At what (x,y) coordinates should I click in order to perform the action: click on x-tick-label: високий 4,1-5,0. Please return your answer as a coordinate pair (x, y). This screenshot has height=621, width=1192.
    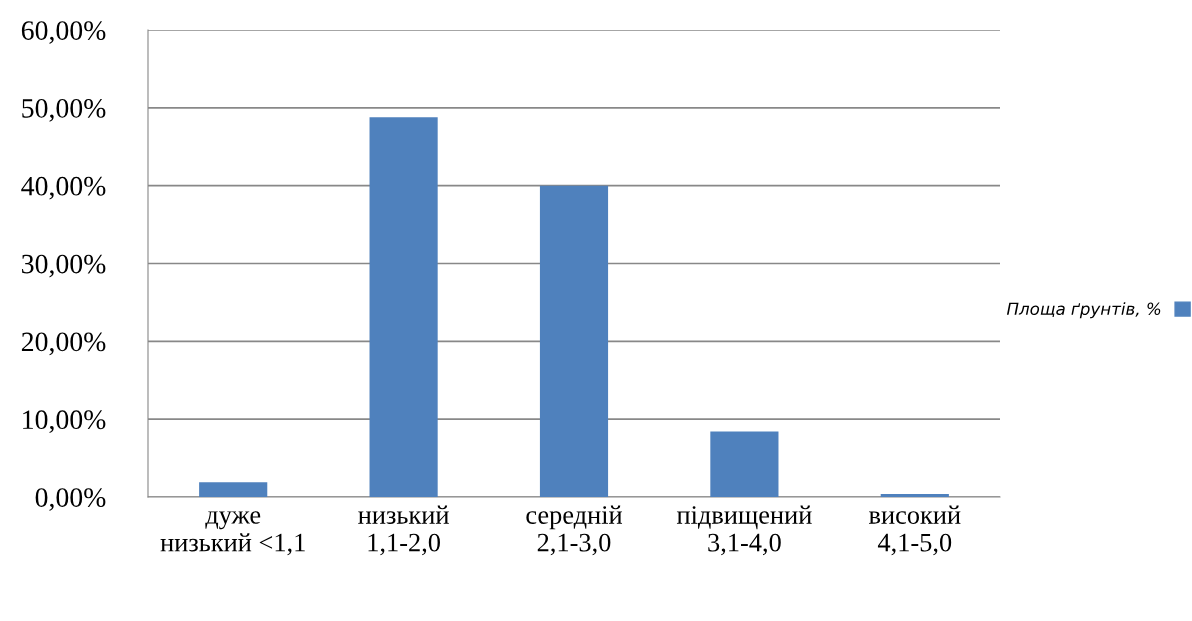
    Looking at the image, I should click on (915, 530).